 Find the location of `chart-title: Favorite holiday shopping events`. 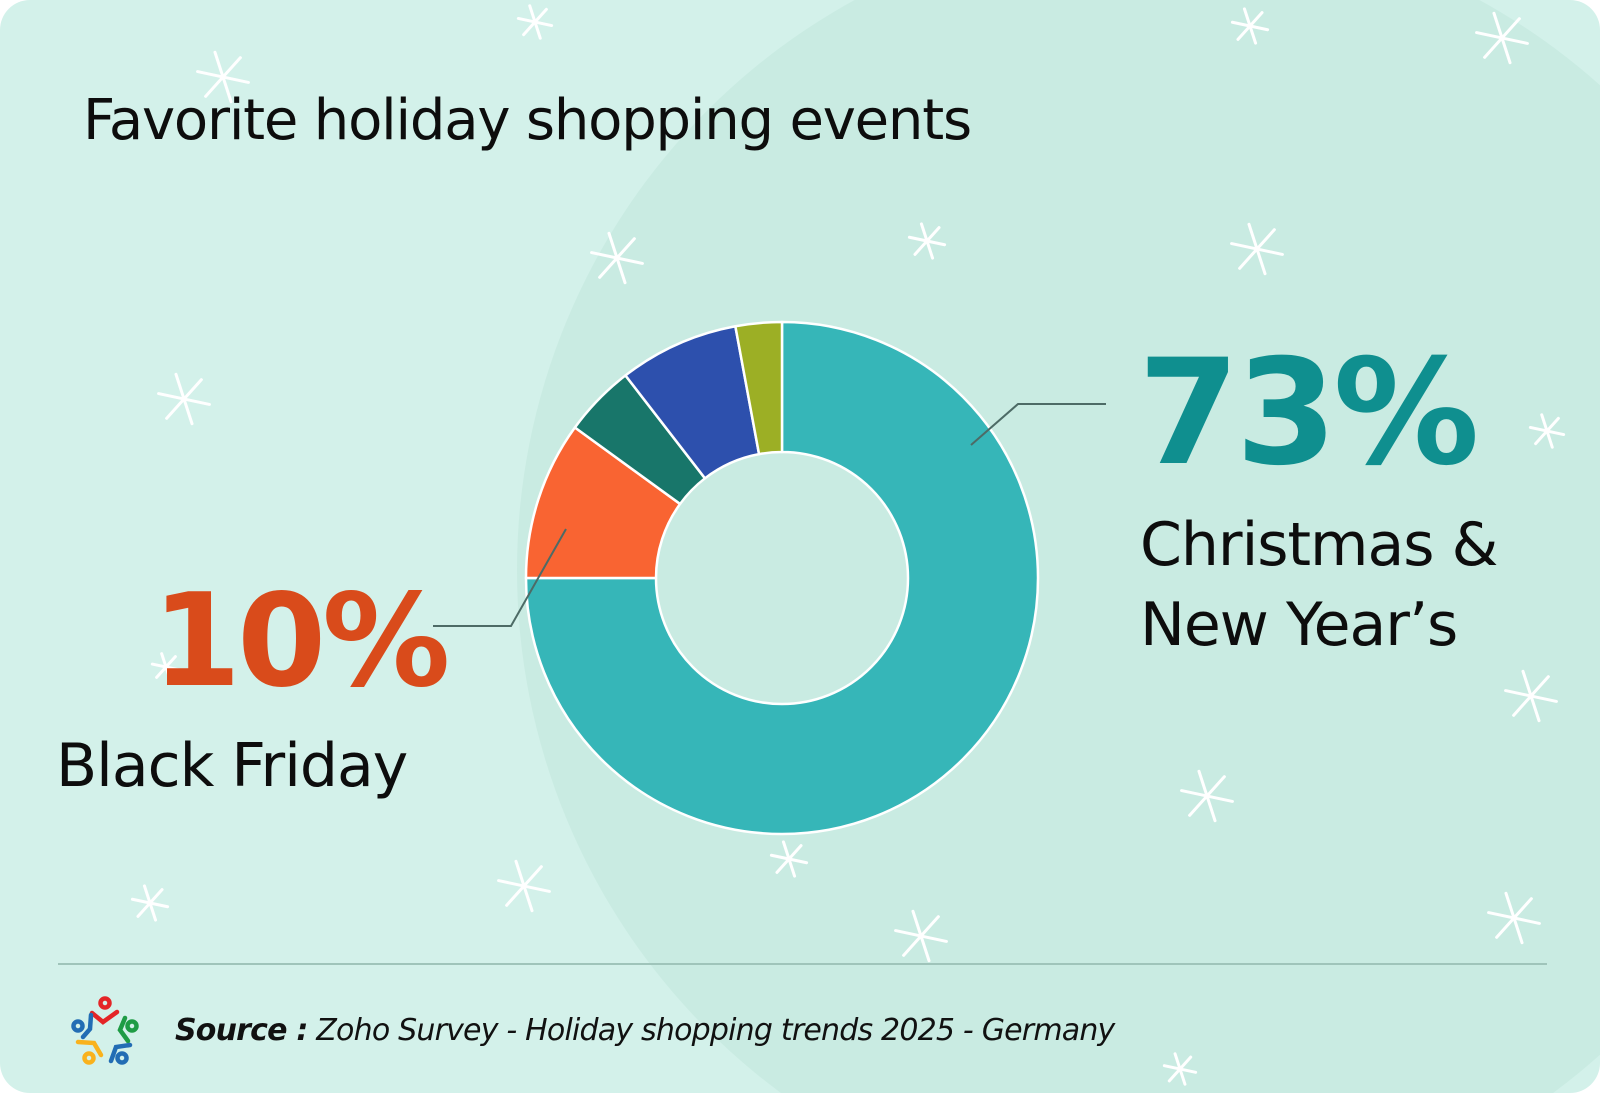

chart-title: Favorite holiday shopping events is located at coordinates (527, 120).